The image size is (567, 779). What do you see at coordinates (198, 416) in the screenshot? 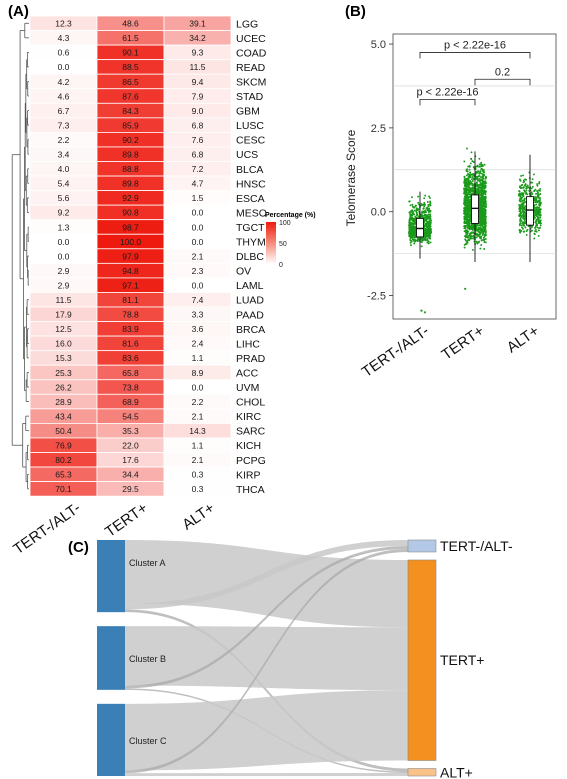
I see `heatmap-cell-value: 2.1` at bounding box center [198, 416].